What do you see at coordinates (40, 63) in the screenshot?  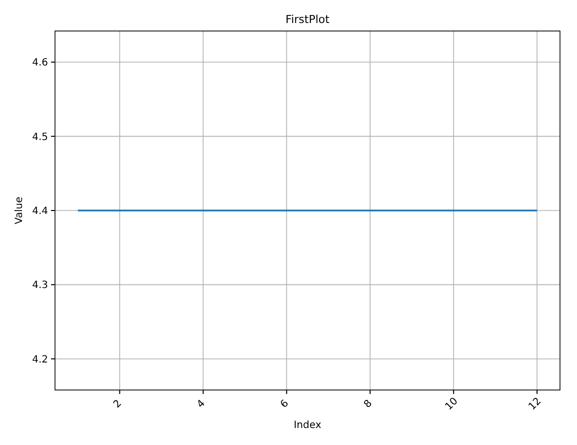 I see `y-tick-label: 4.6` at bounding box center [40, 63].